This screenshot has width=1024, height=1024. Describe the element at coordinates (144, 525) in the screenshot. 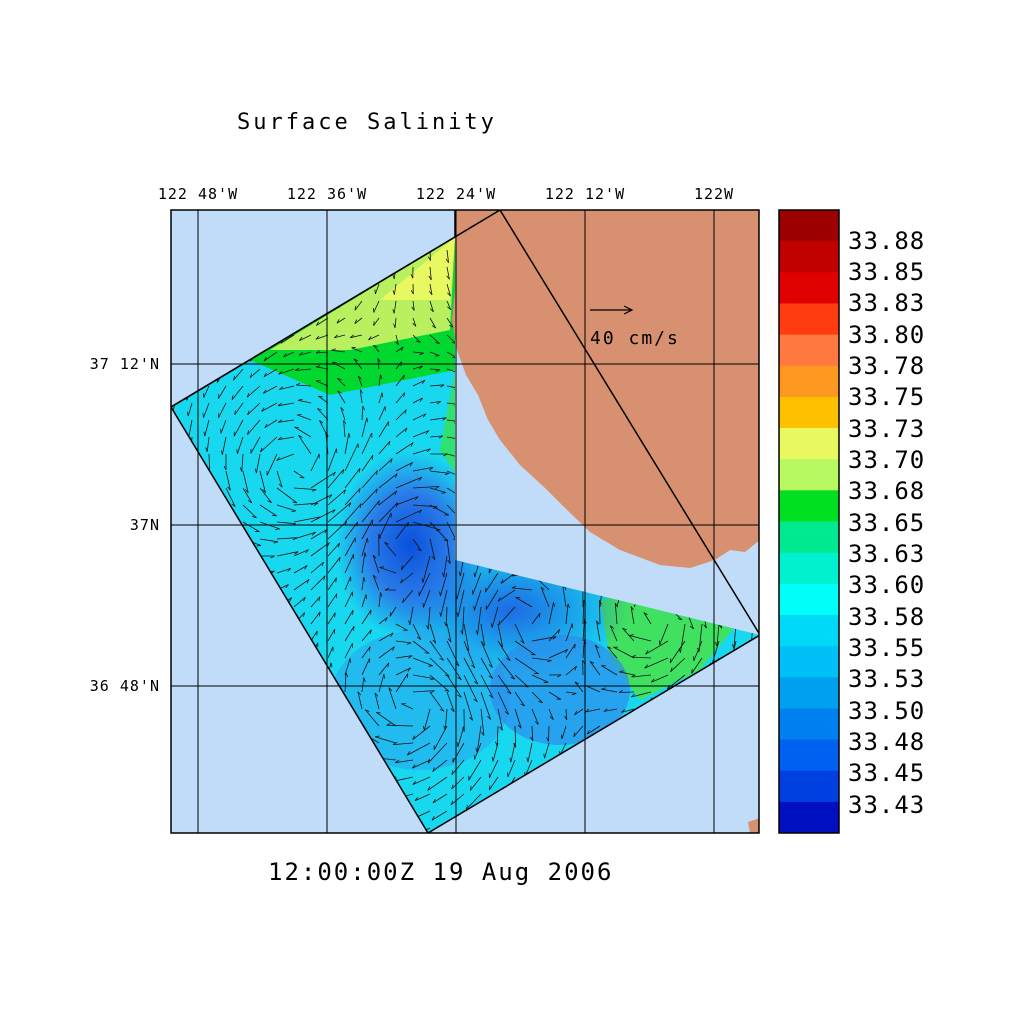

I see `lat-tick-label: 37N` at that location.